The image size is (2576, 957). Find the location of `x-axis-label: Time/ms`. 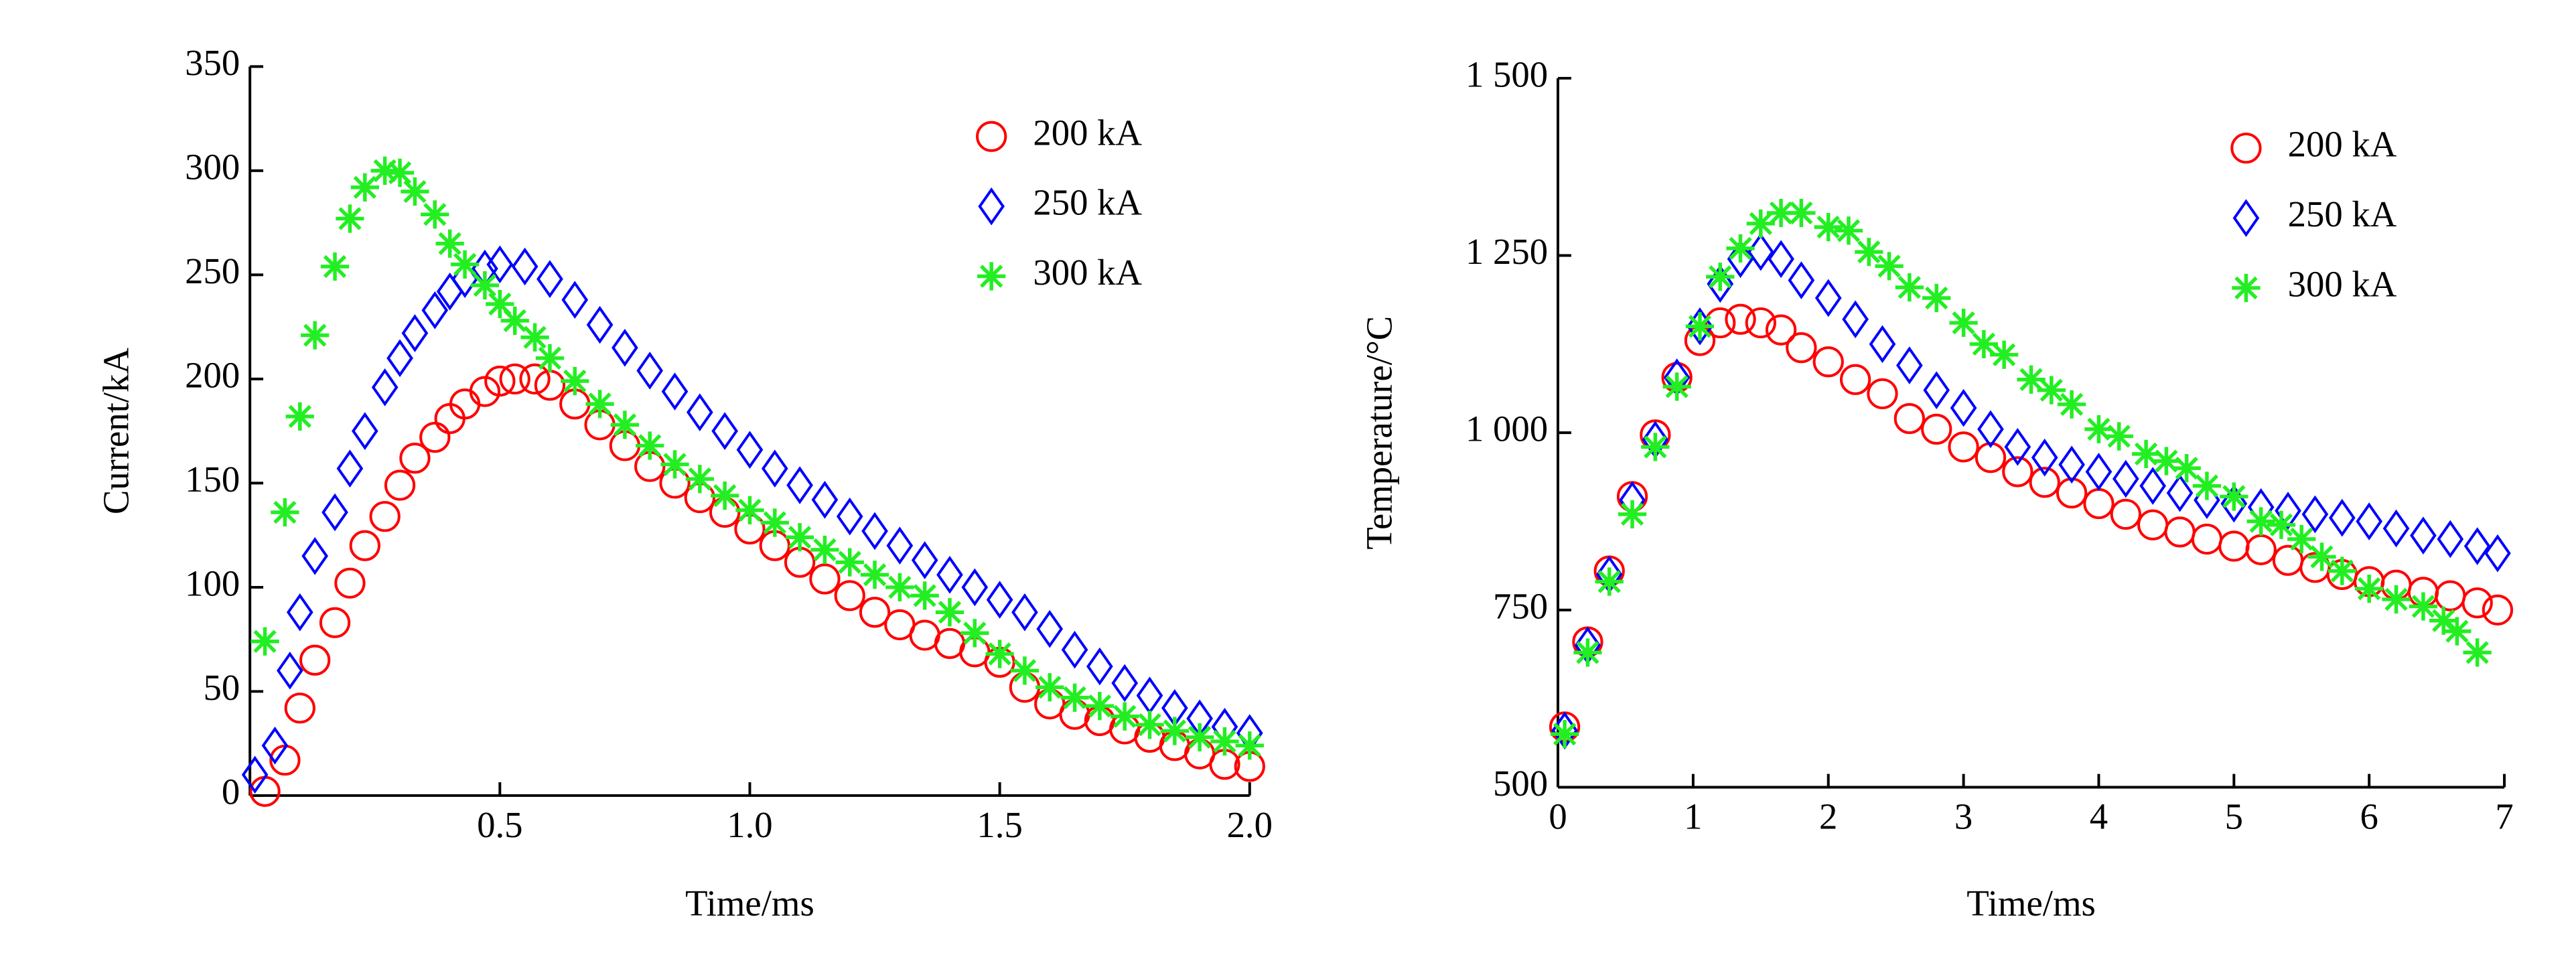

x-axis-label: Time/ms is located at coordinates (2031, 903).